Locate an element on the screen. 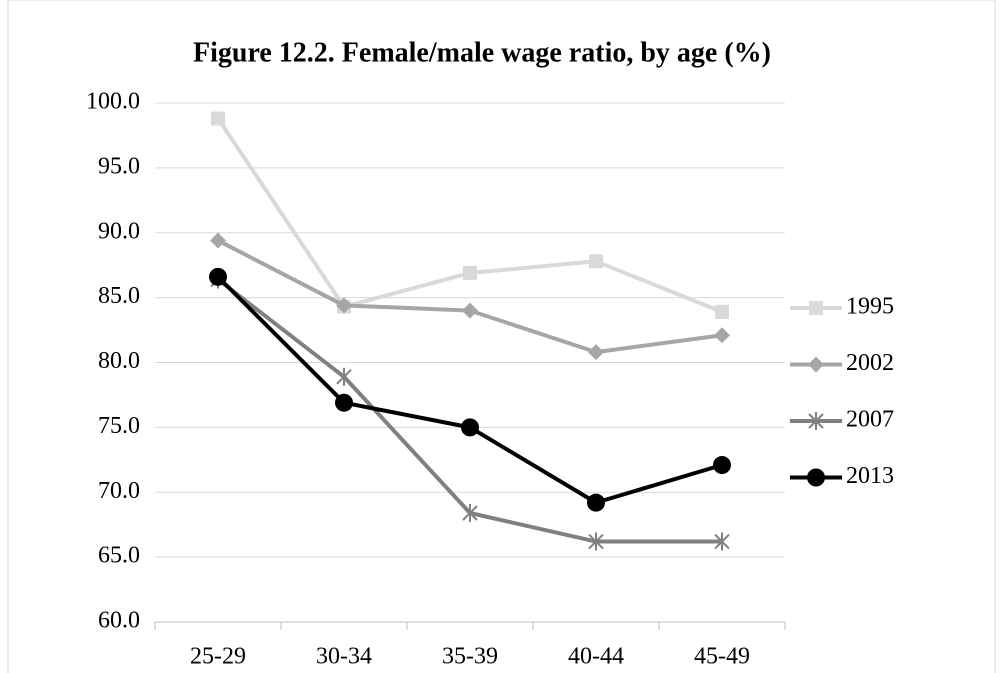  y-tick-label: 100.0 is located at coordinates (113, 102).